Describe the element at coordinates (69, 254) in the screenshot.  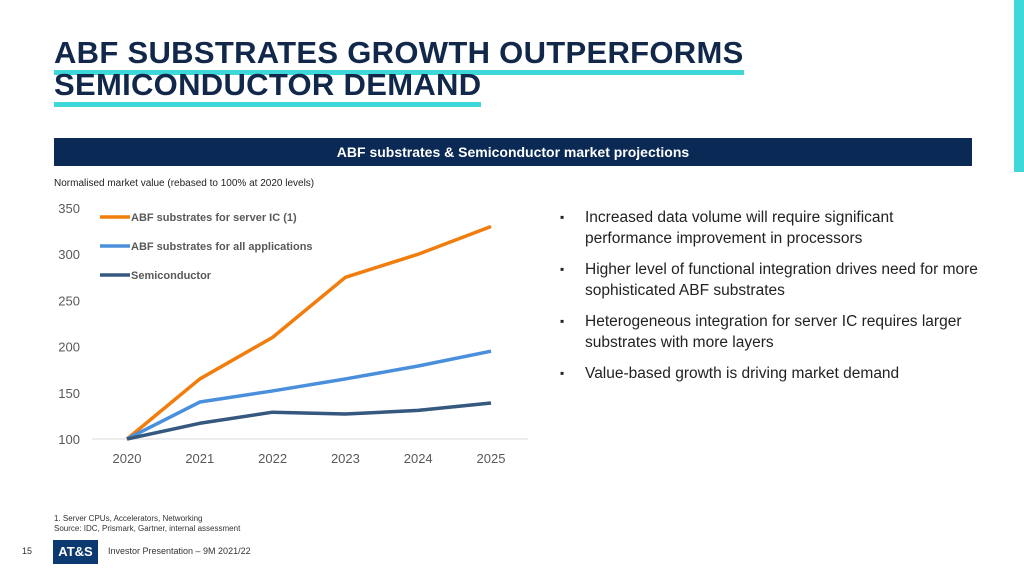
I see `y-tick-label: 300` at that location.